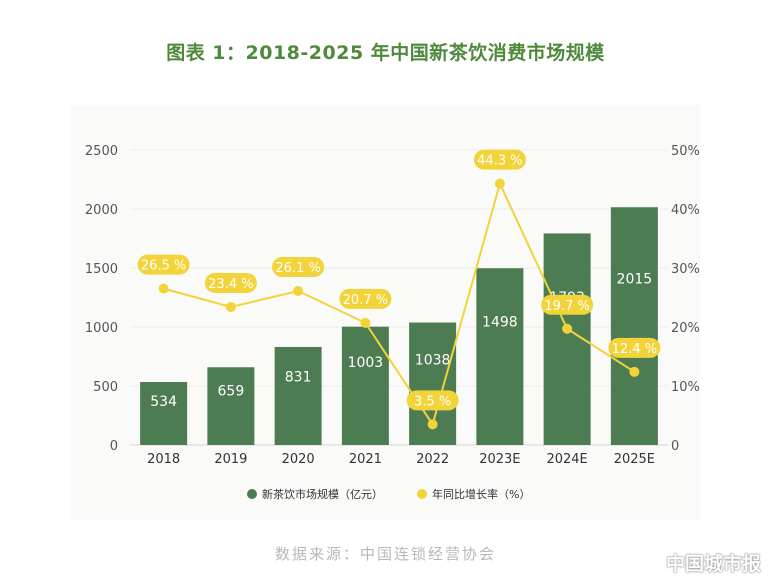 Image resolution: width=771 pixels, height=585 pixels. I want to click on y-left-tick-label: 1500, so click(101, 269).